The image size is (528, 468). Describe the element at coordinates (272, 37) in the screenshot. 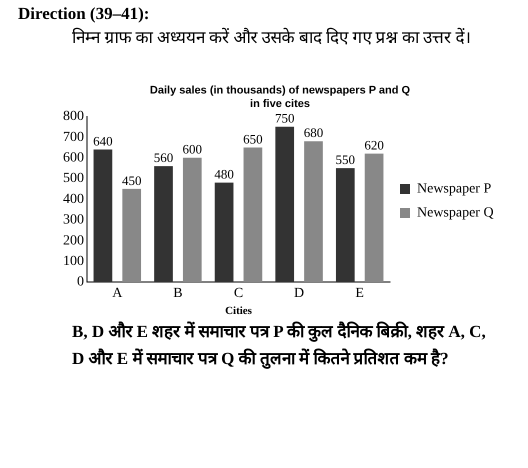

I see `text: निम्न ग्राफ का अध्ययन करें और उसके बाद दिए गए प्रश्न का उत्तर दें।` at that location.